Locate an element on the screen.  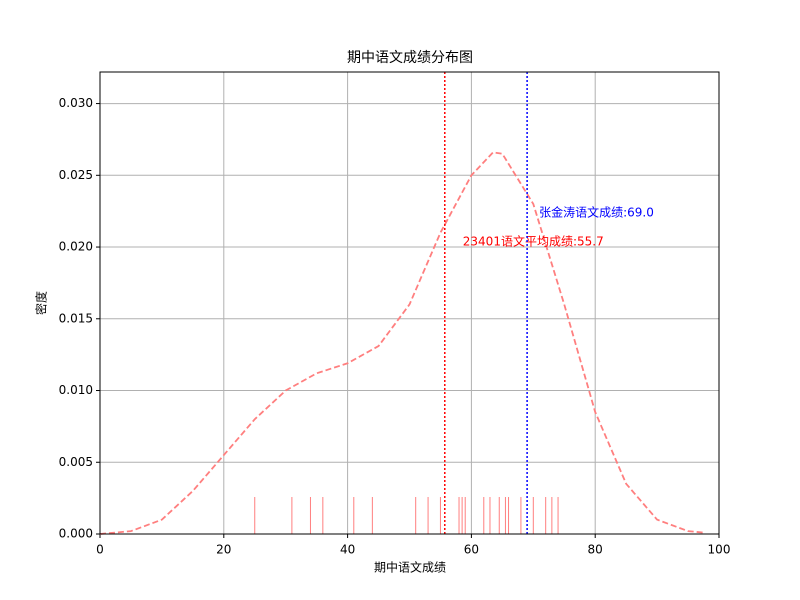
annotation: 23401语文平均成绩:55.7 is located at coordinates (533, 241).